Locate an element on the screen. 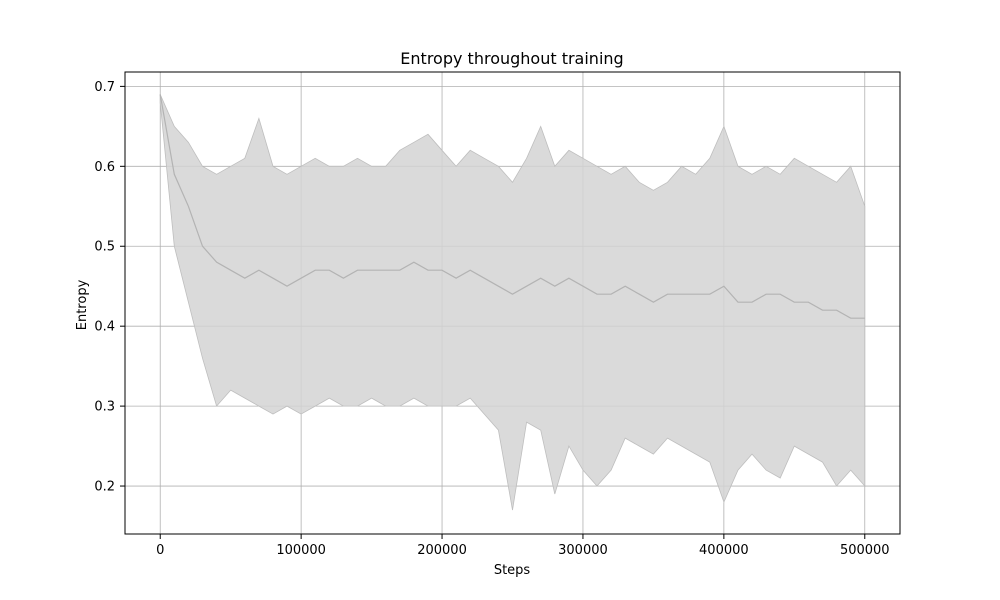 This screenshot has width=1000, height=600. x-axis-label: Steps is located at coordinates (512, 570).